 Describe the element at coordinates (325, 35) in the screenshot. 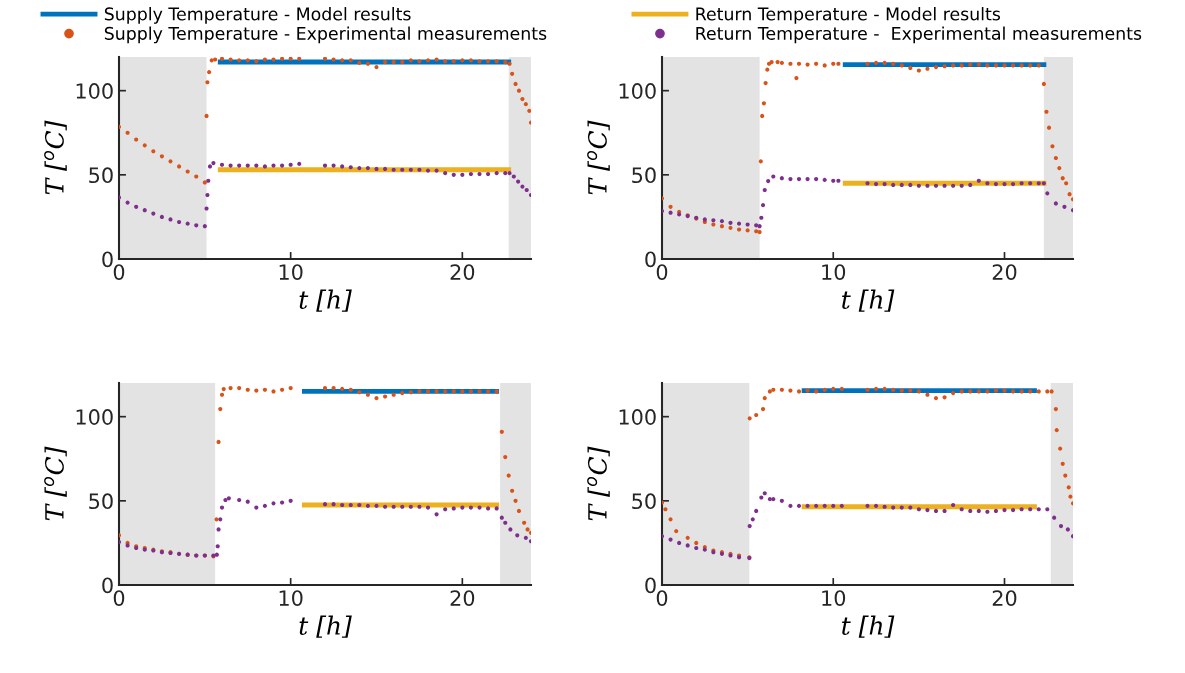

I see `legend-label: Supply Temperature - Experimental measurements` at that location.